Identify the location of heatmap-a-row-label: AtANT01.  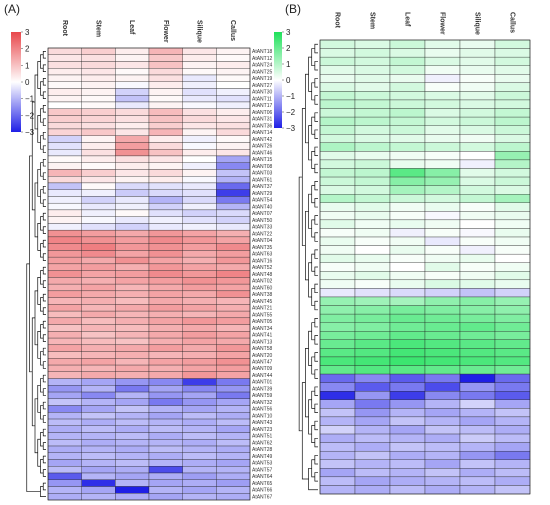
(262, 383).